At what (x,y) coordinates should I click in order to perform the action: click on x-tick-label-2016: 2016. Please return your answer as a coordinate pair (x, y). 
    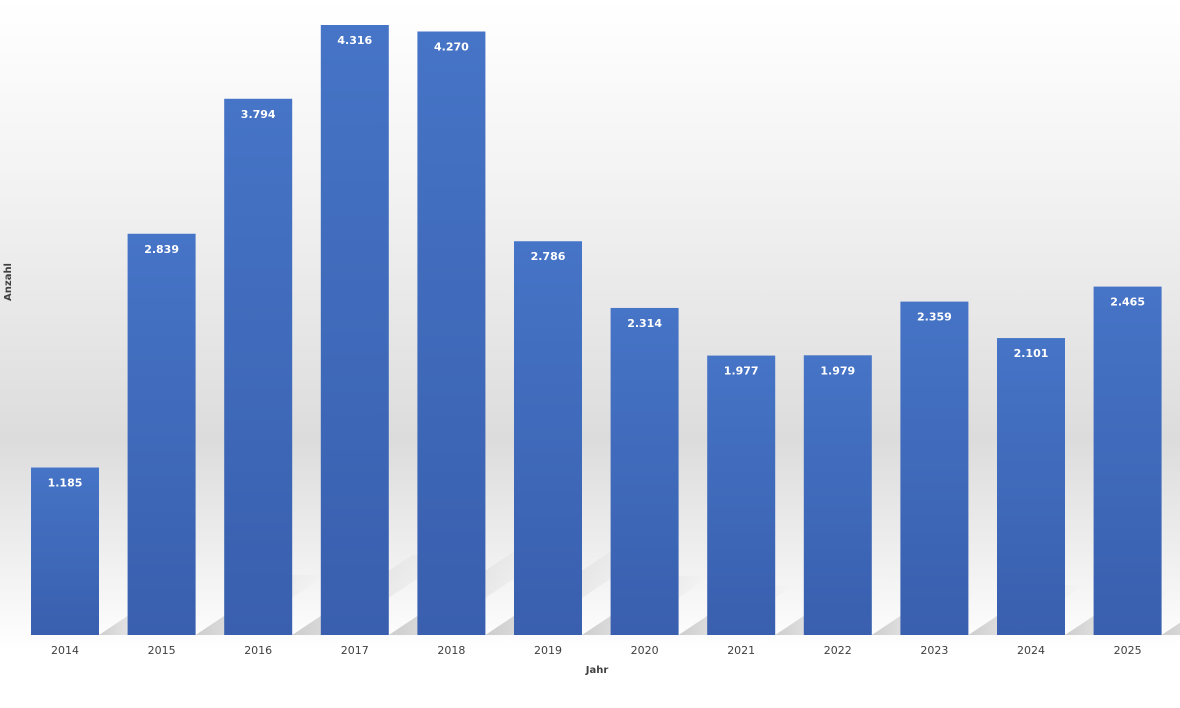
    Looking at the image, I should click on (258, 650).